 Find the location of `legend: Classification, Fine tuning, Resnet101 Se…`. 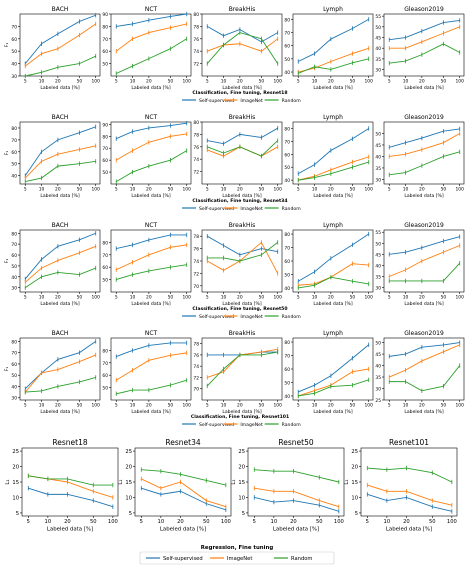

legend: Classification, Fine tuning, Resnet101 Se… is located at coordinates (241, 421).